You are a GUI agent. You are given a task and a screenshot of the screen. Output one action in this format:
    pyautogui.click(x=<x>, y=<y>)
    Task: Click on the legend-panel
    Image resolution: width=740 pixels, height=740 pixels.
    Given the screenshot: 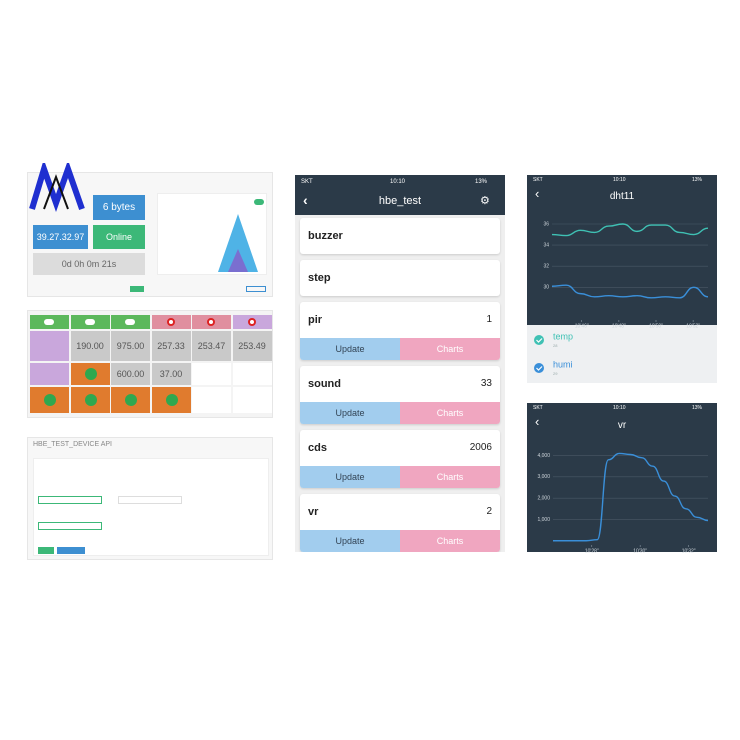 What is the action you would take?
    pyautogui.click(x=622, y=354)
    